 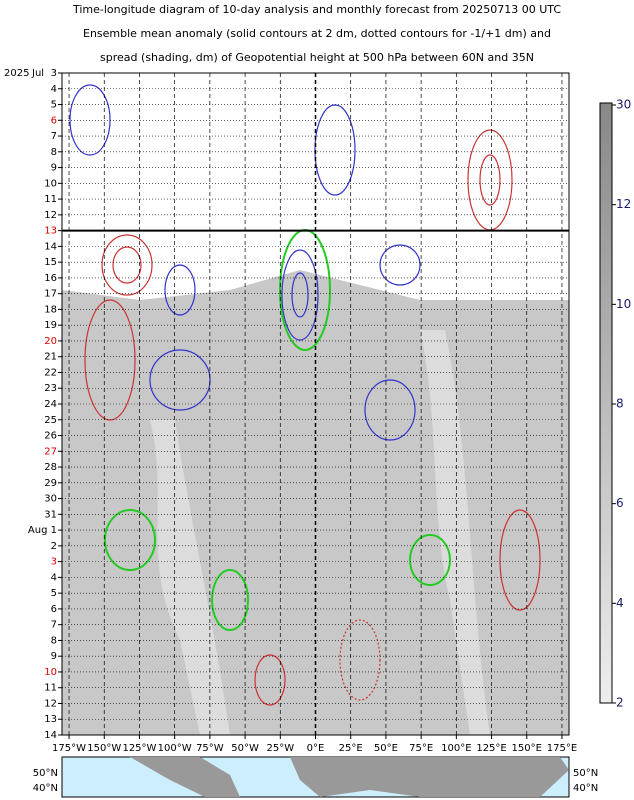 What do you see at coordinates (527, 748) in the screenshot?
I see `x-tick-label: 150°E` at bounding box center [527, 748].